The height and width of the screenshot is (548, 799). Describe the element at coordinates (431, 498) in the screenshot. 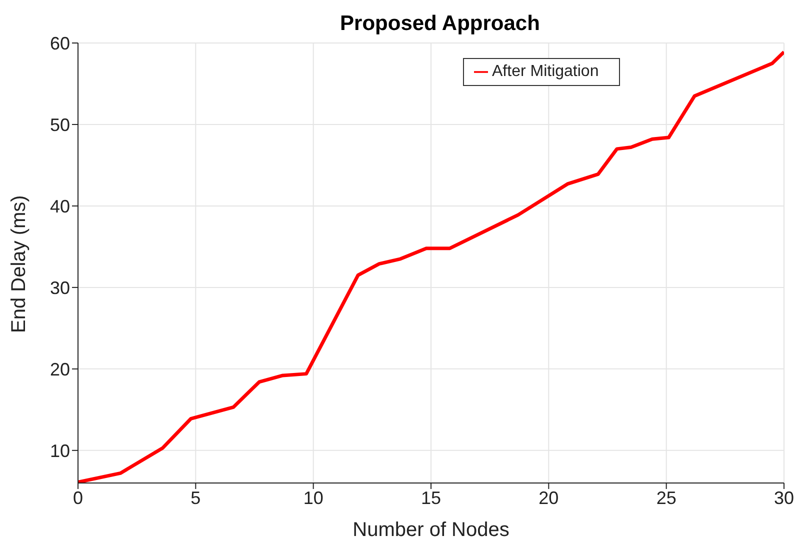

I see `x-tick-label: 15` at that location.